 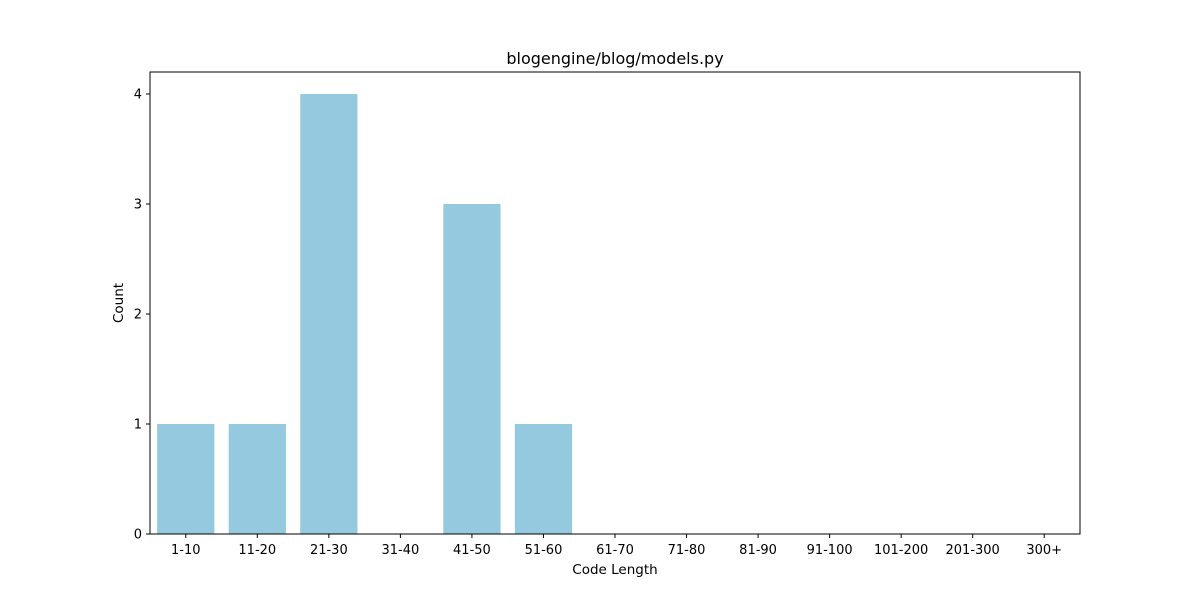 What do you see at coordinates (138, 95) in the screenshot?
I see `y-tick-label: 4` at bounding box center [138, 95].